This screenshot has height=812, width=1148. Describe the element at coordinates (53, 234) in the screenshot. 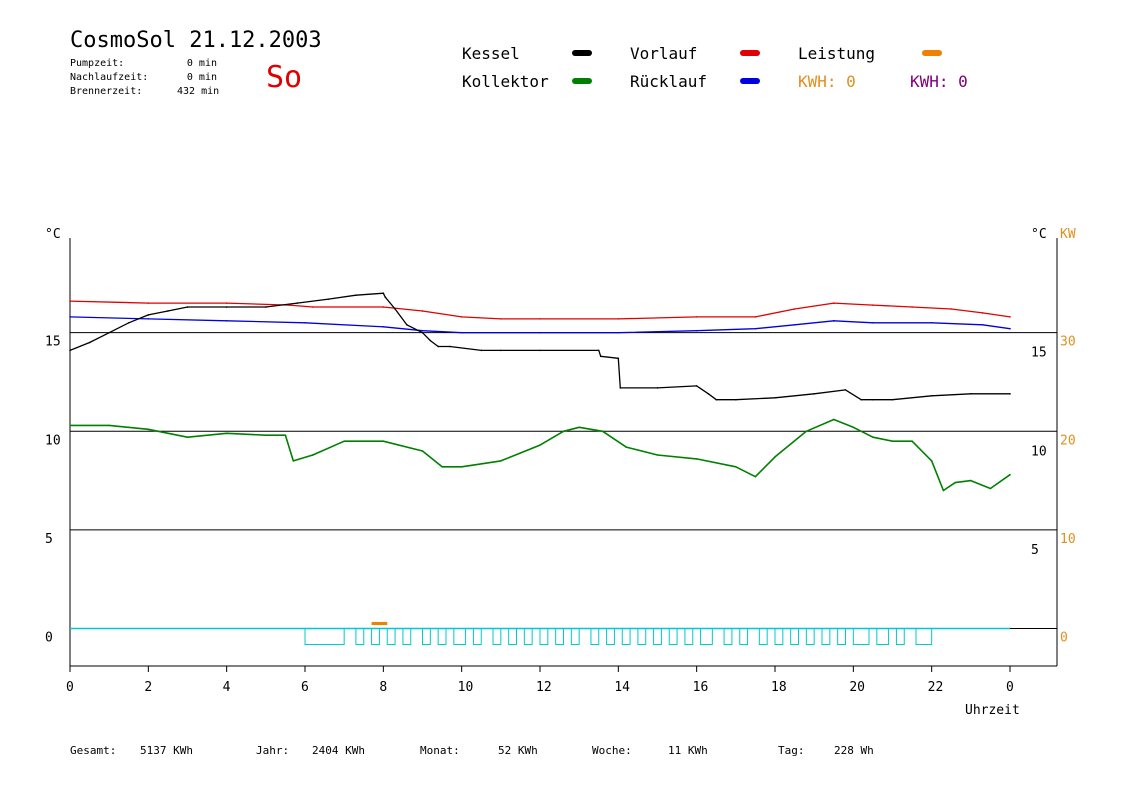

I see `y-axis-left-unit: °C` at that location.